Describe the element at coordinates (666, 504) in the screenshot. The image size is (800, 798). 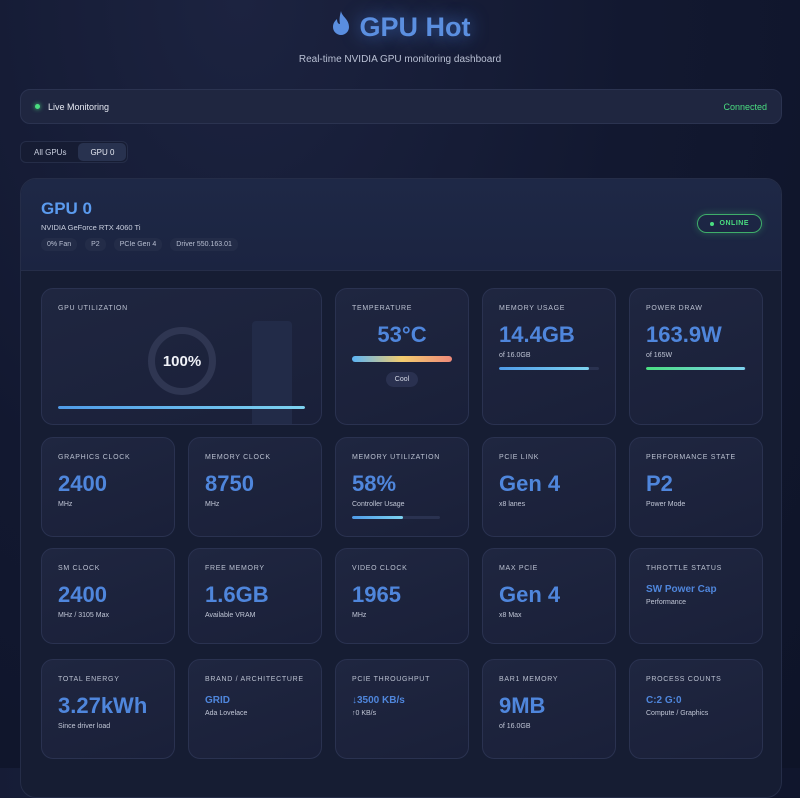
I see `metric-sub: Power Mode` at that location.